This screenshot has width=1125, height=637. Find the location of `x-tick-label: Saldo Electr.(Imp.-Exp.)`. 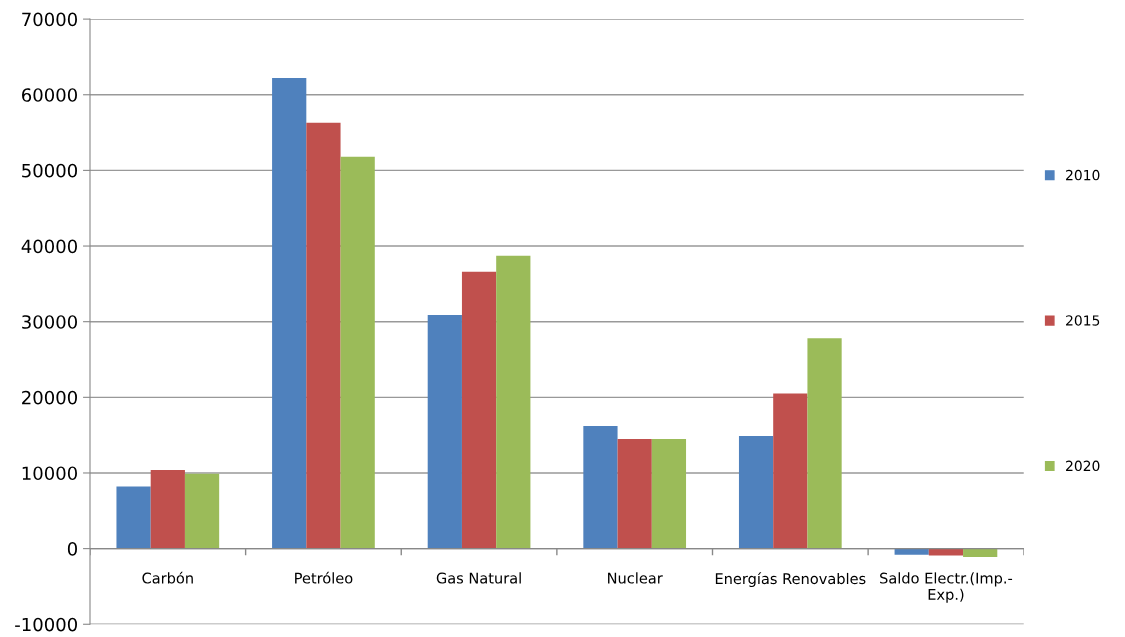

x-tick-label: Saldo Electr.(Imp.-Exp.) is located at coordinates (946, 587).